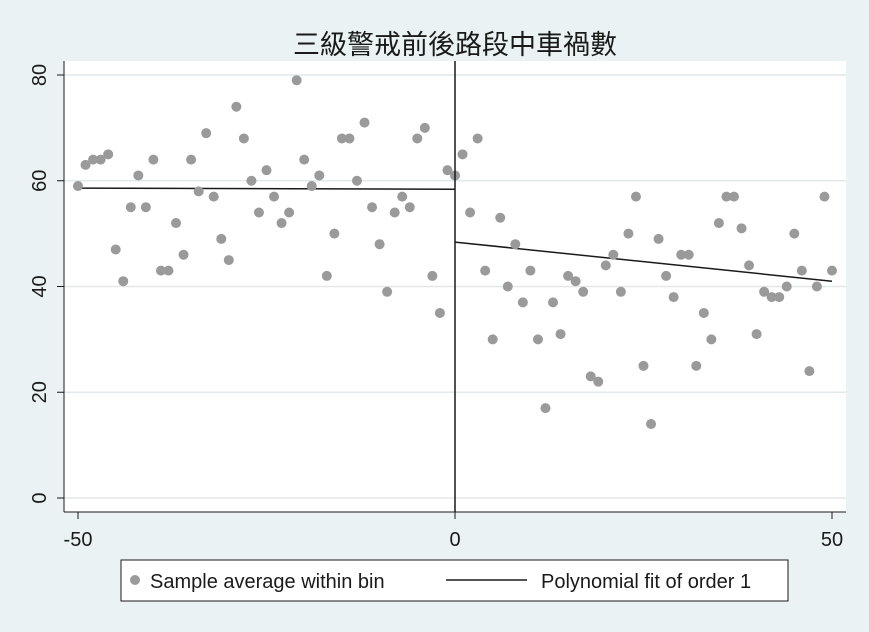 The width and height of the screenshot is (869, 632). I want to click on legend-marker-scatter, so click(135, 580).